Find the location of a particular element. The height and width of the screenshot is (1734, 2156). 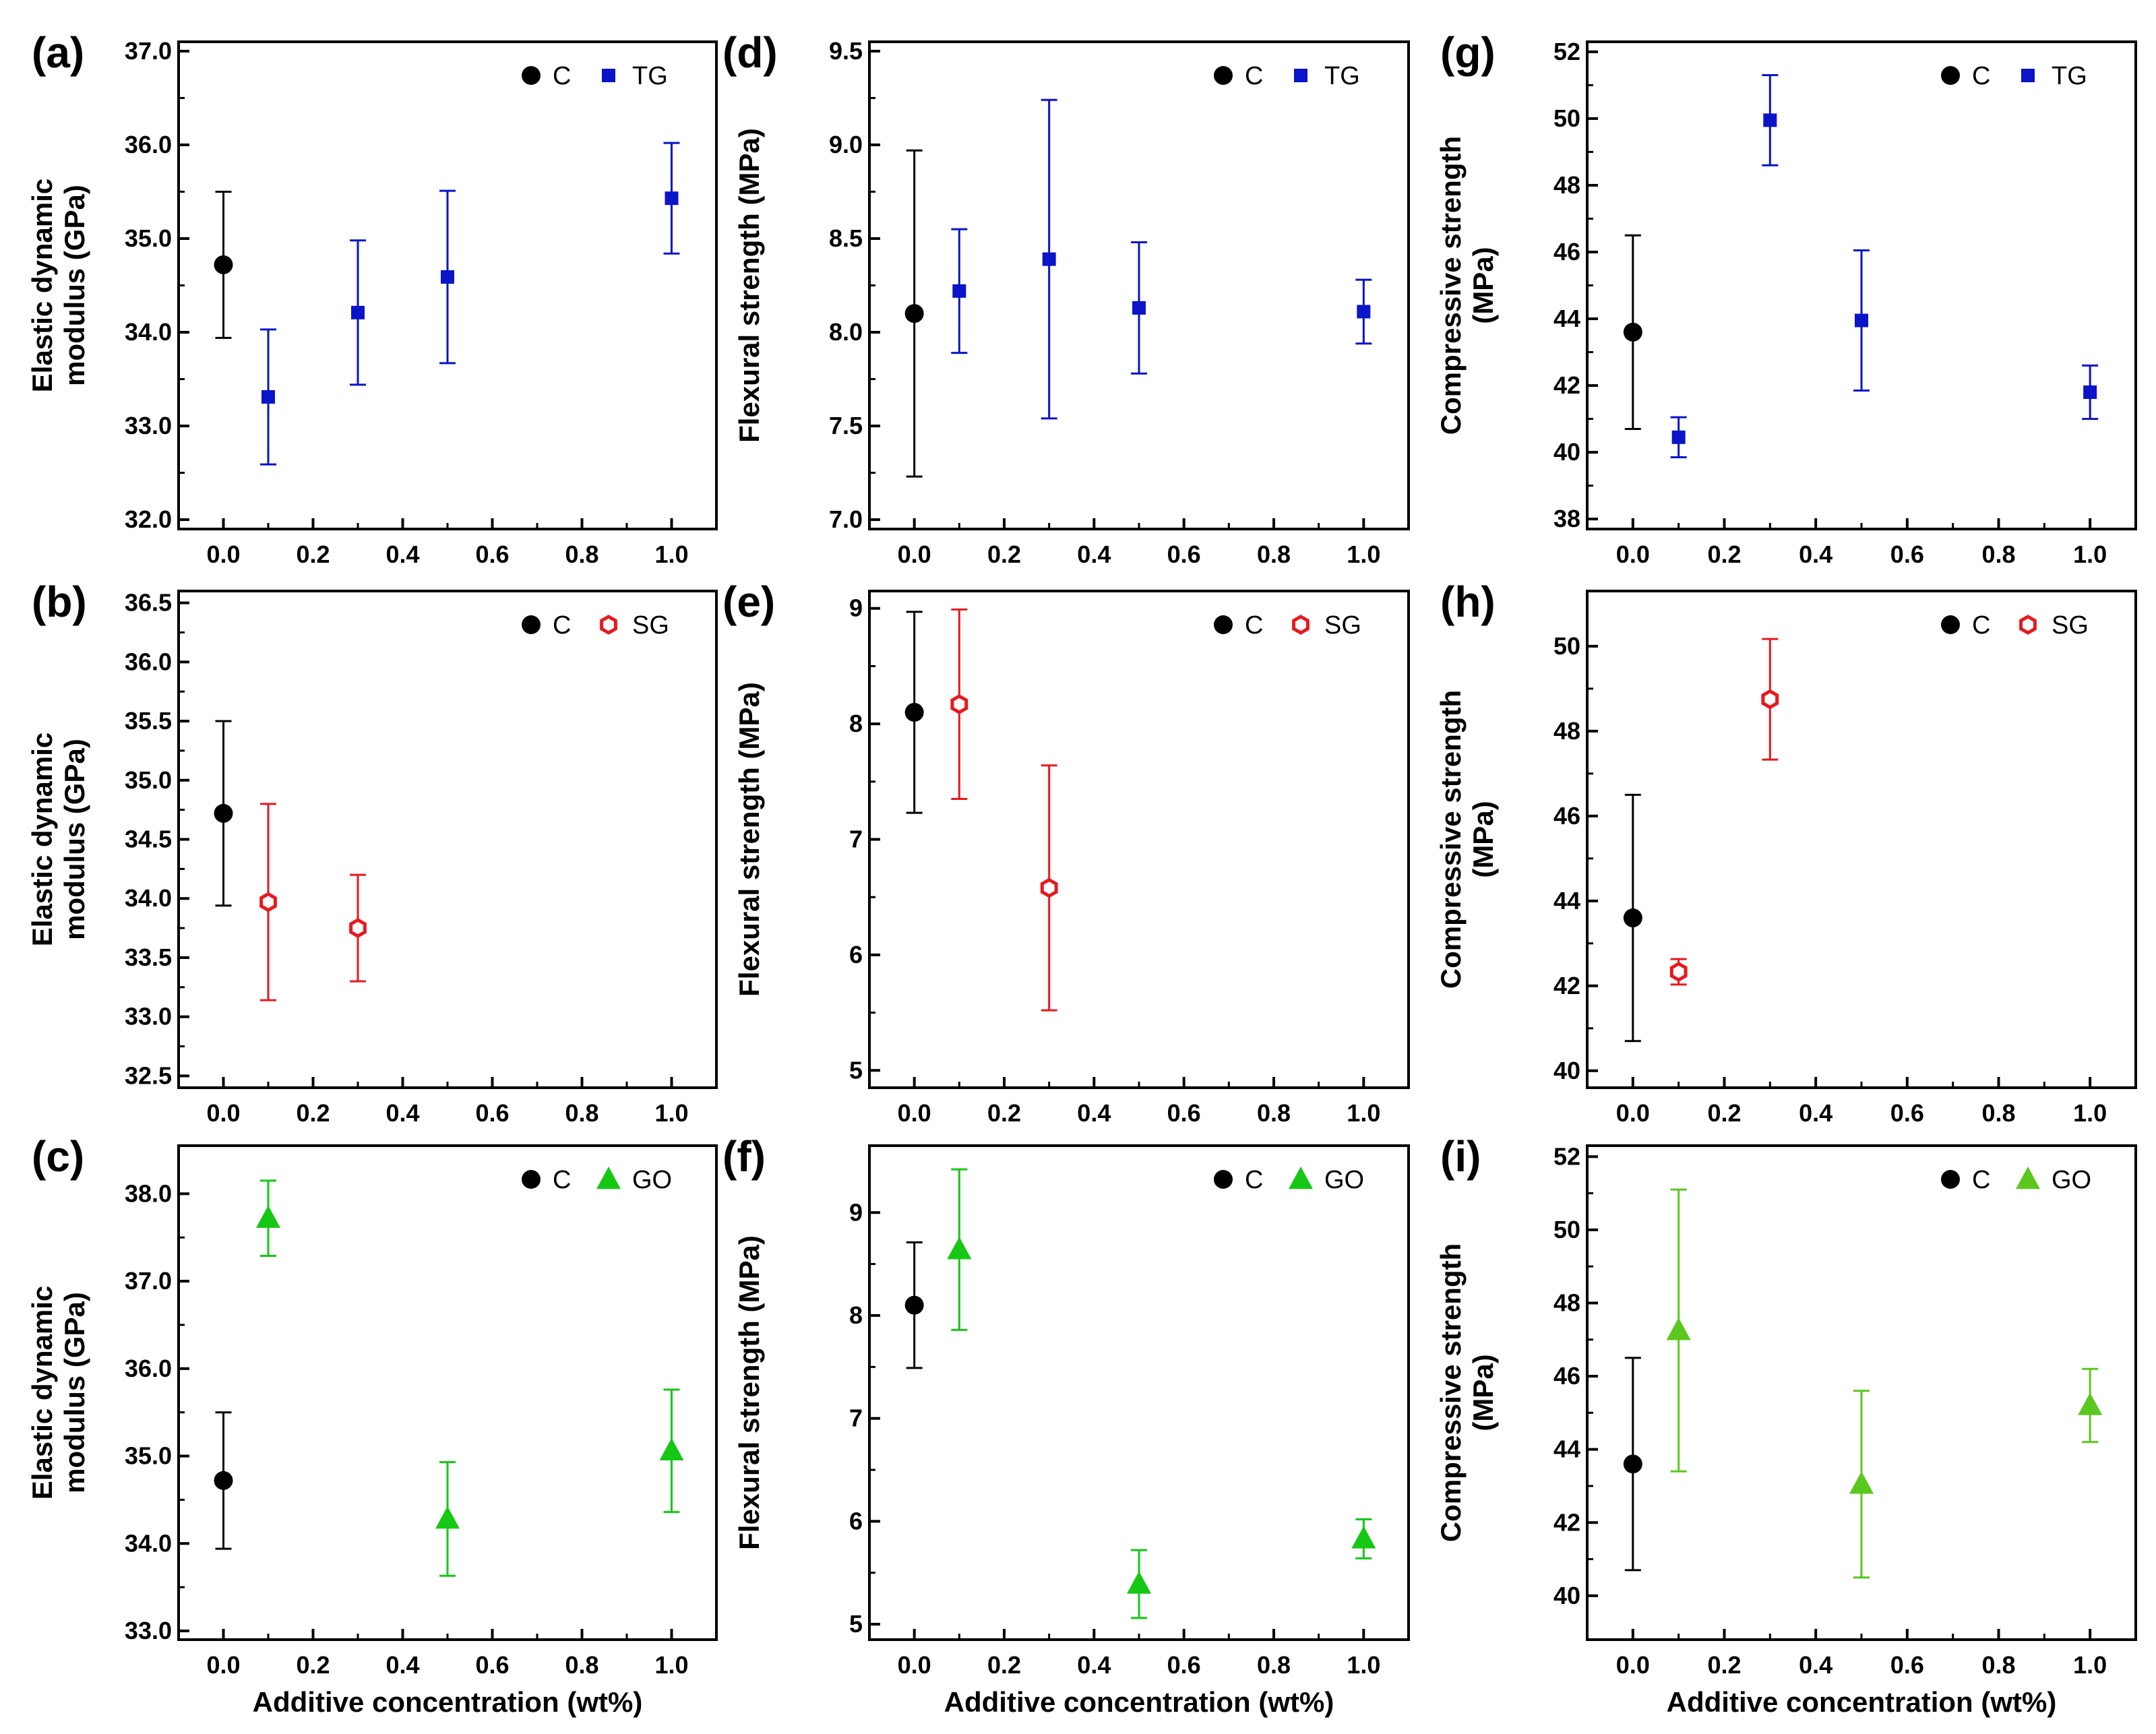

legend-label-tg: TG is located at coordinates (1342, 76).